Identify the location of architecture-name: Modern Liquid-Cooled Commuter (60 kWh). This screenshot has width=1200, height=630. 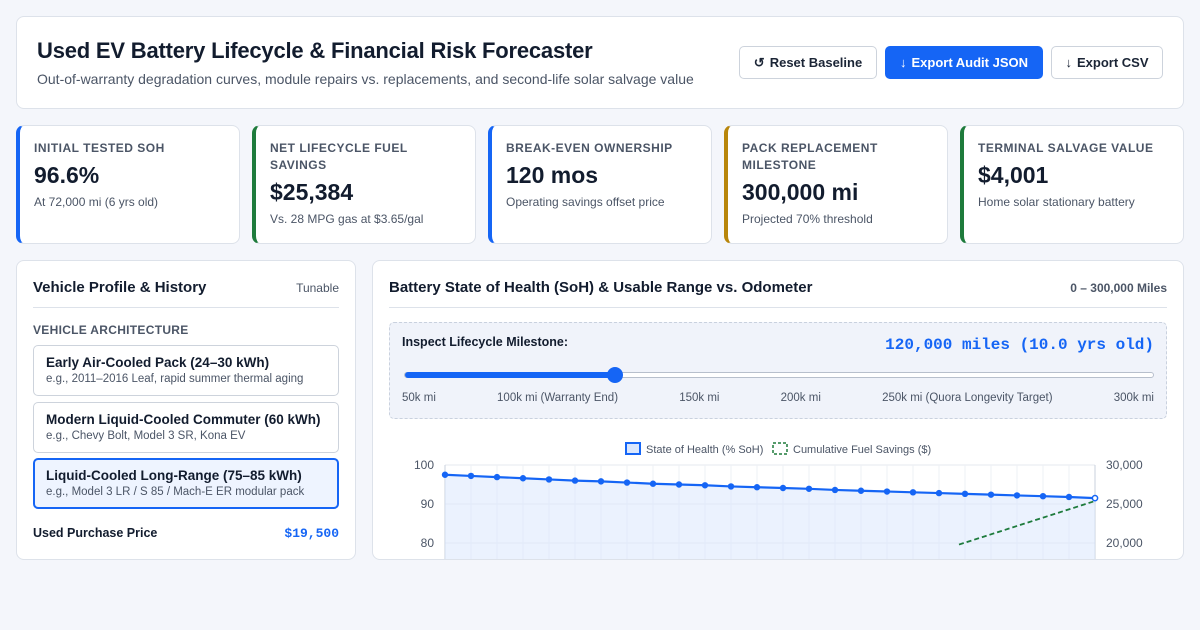
(183, 419).